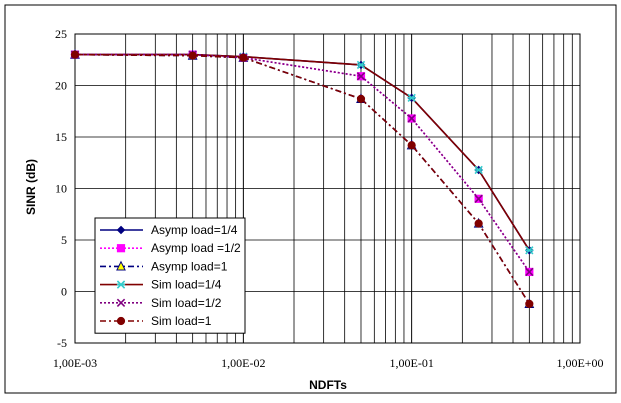 The width and height of the screenshot is (621, 403). Describe the element at coordinates (194, 230) in the screenshot. I see `legend-label: Asymp load=1/4` at that location.